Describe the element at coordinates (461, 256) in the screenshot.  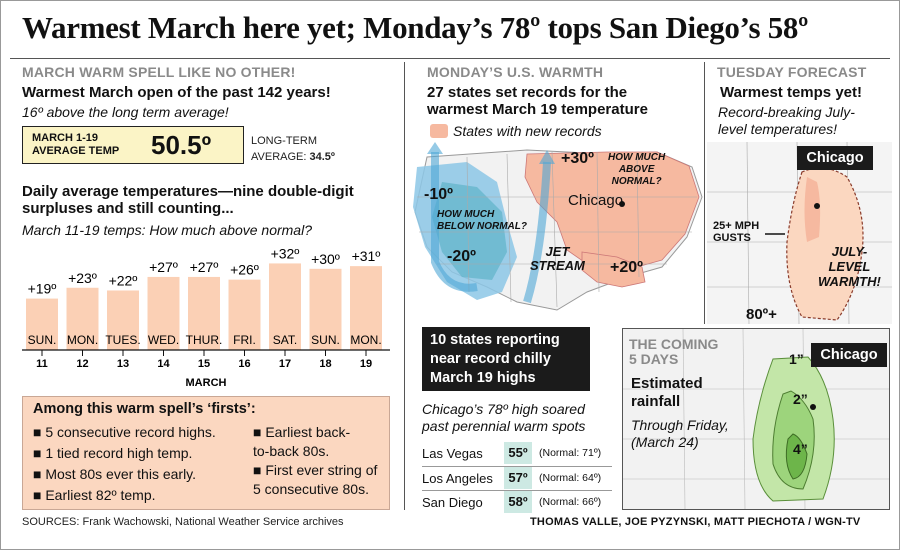
I see `minus20-label: -20º` at that location.